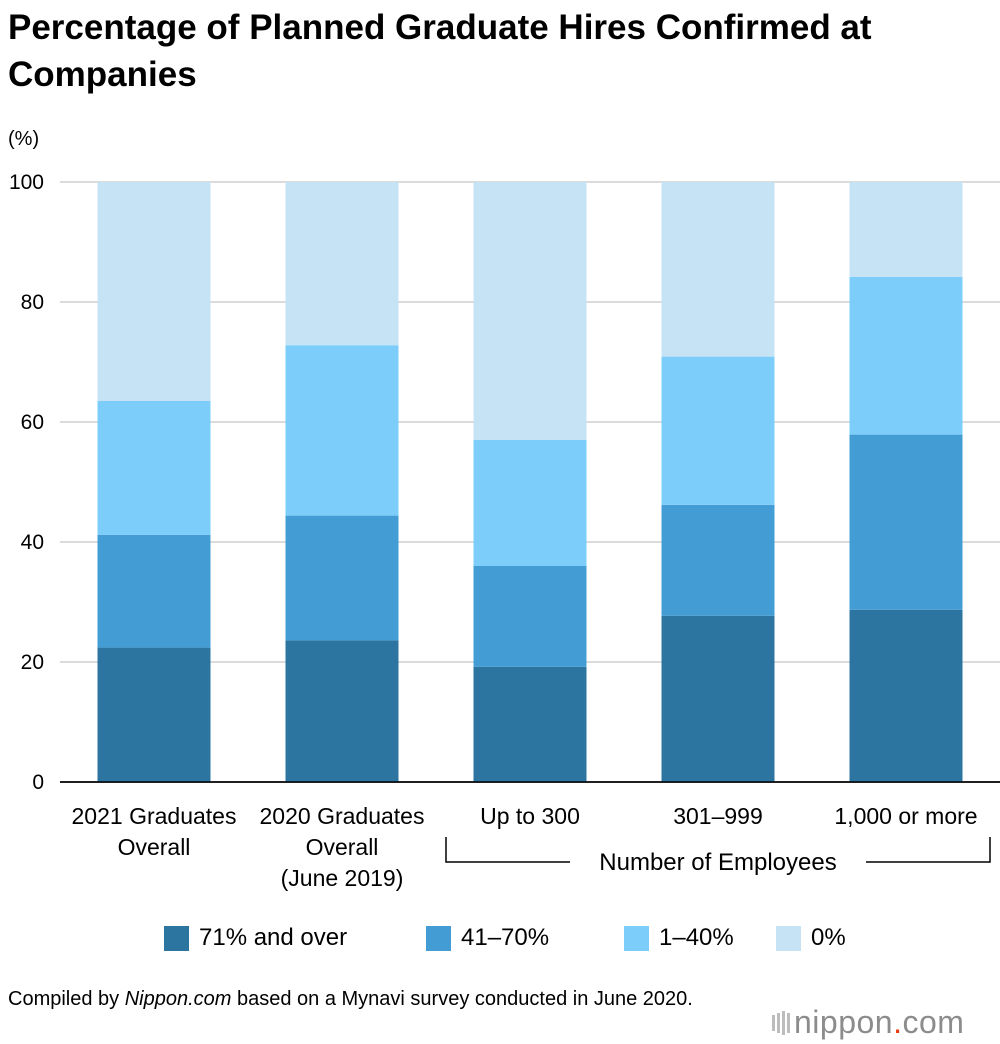  Describe the element at coordinates (781, 1023) in the screenshot. I see `nippon-logo-icon` at that location.